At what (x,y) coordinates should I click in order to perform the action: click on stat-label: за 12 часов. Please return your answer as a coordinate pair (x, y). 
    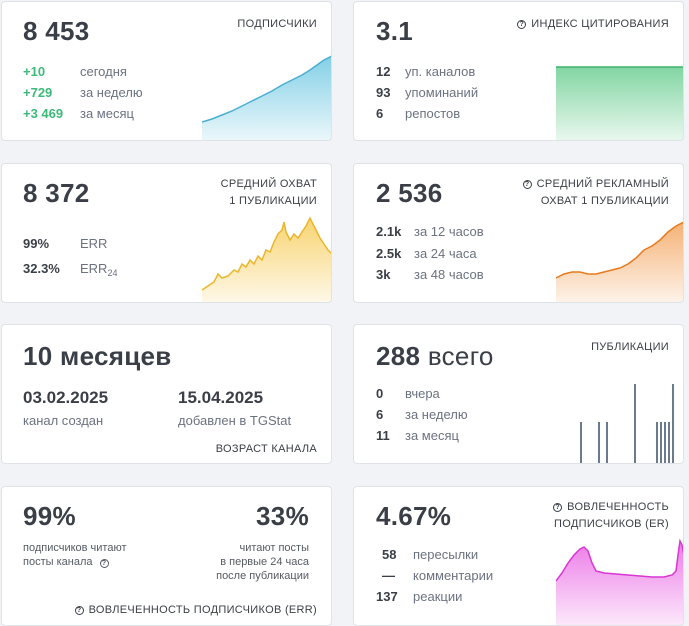
    Looking at the image, I should click on (449, 231).